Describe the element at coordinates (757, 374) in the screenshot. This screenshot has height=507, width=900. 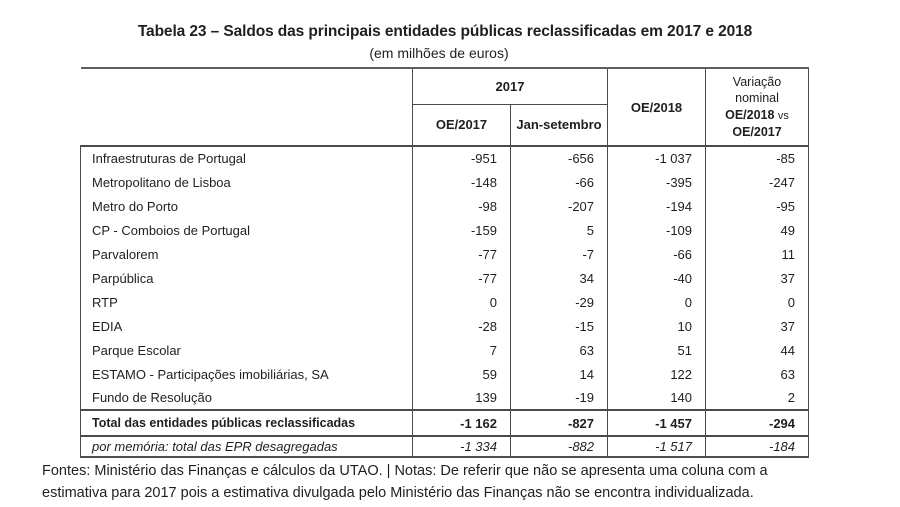
I see `variacao-value-cell: 63` at that location.